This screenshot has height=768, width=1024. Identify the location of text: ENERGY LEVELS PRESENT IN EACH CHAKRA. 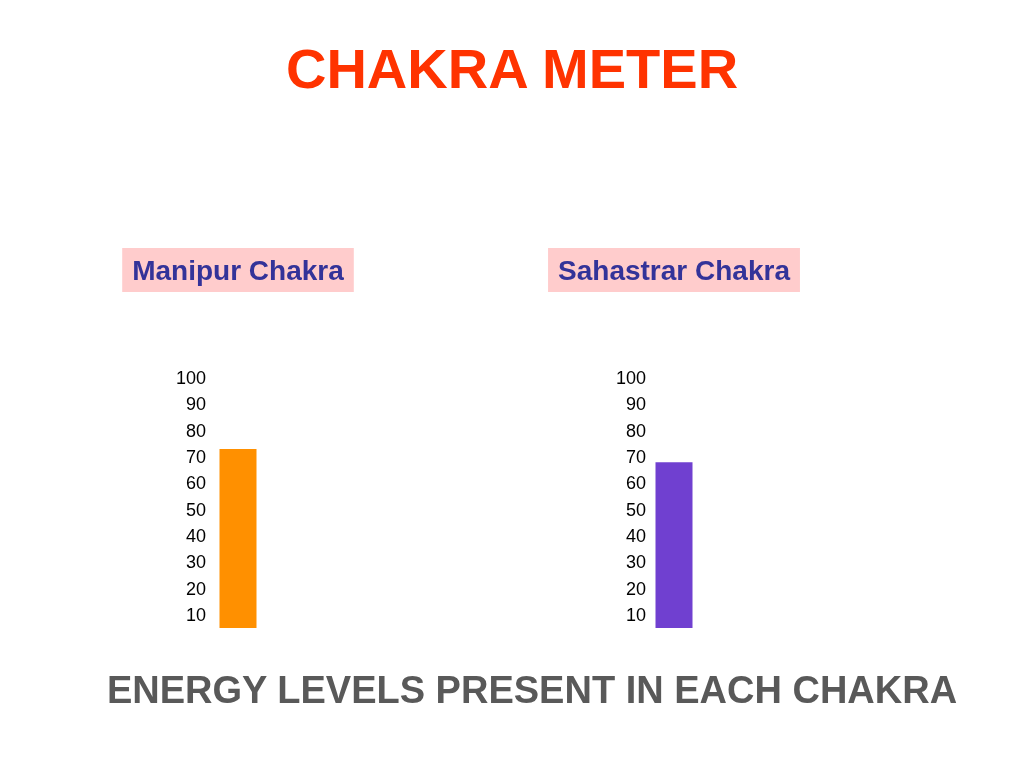
(532, 690).